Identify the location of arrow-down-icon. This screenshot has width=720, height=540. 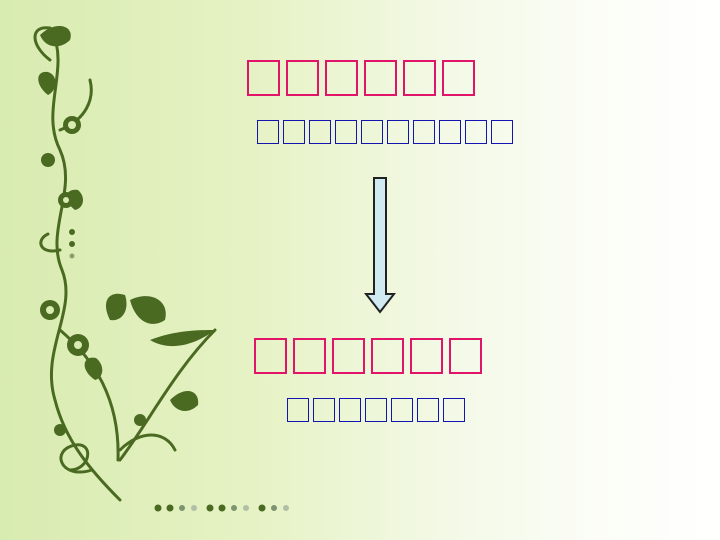
(380, 245).